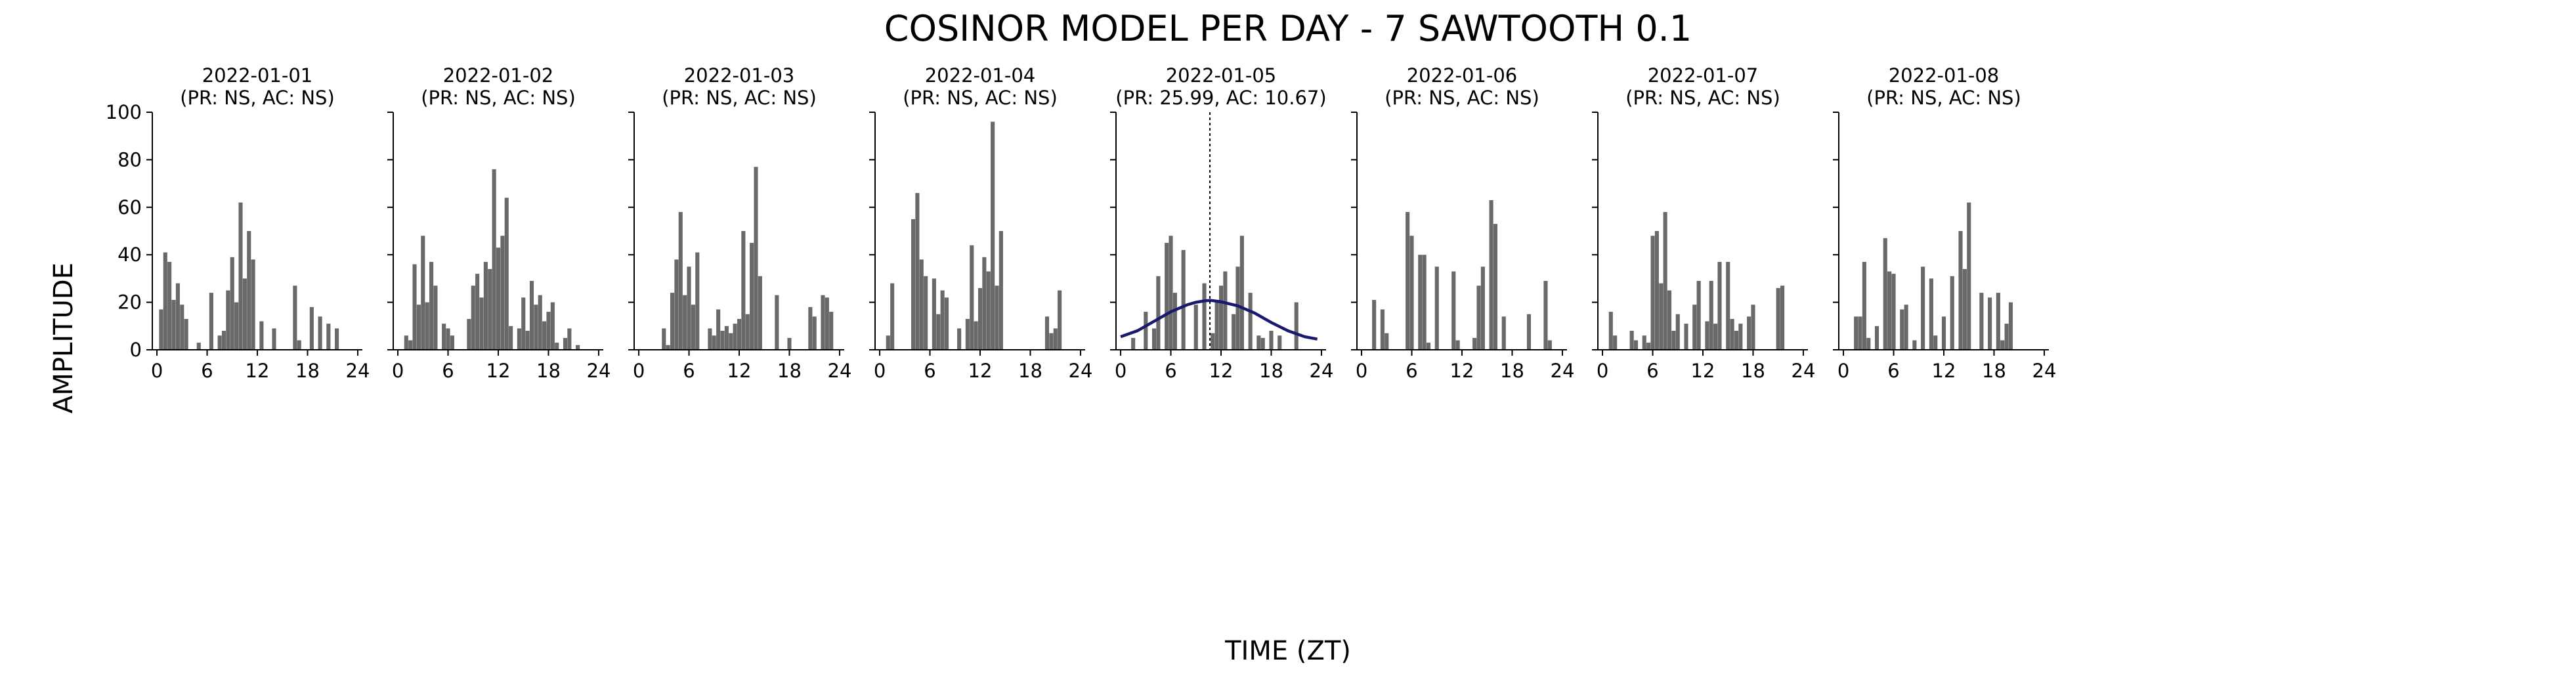 The width and height of the screenshot is (2576, 674). What do you see at coordinates (929, 371) in the screenshot?
I see `x-tick-label: 6` at bounding box center [929, 371].